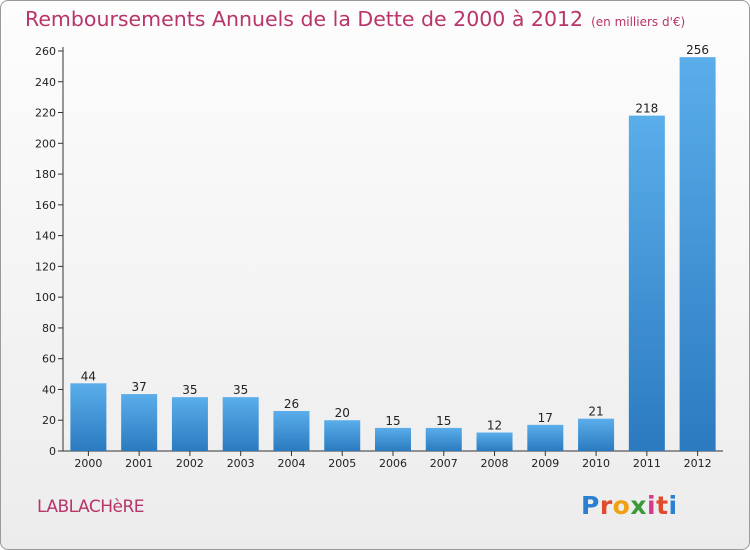 The height and width of the screenshot is (550, 750). I want to click on y-tick-label: 240, so click(45, 82).